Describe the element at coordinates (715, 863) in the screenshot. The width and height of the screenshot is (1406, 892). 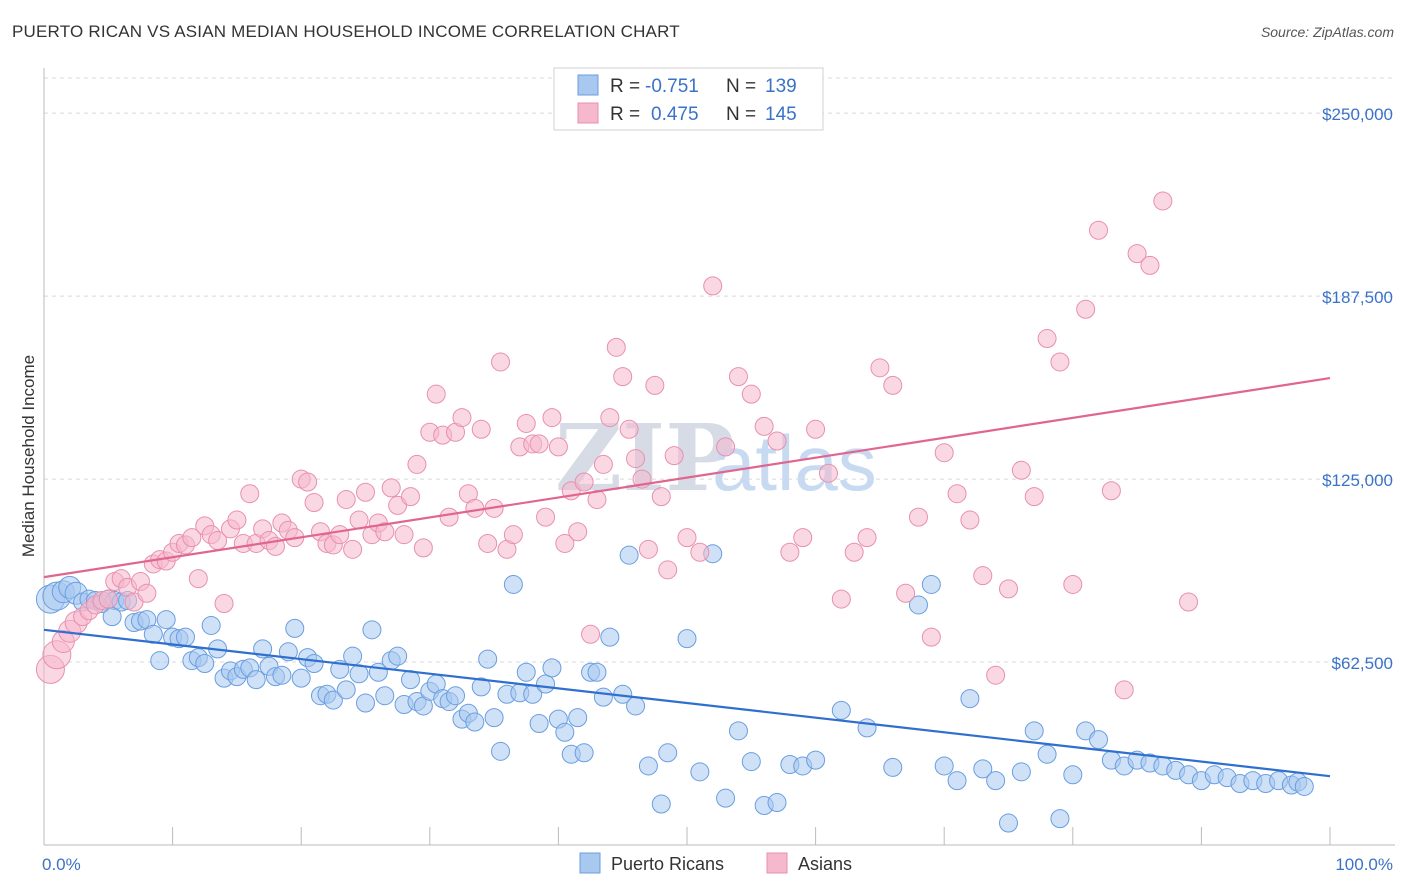
I see `series-legend: Puerto Ricans Asians` at that location.